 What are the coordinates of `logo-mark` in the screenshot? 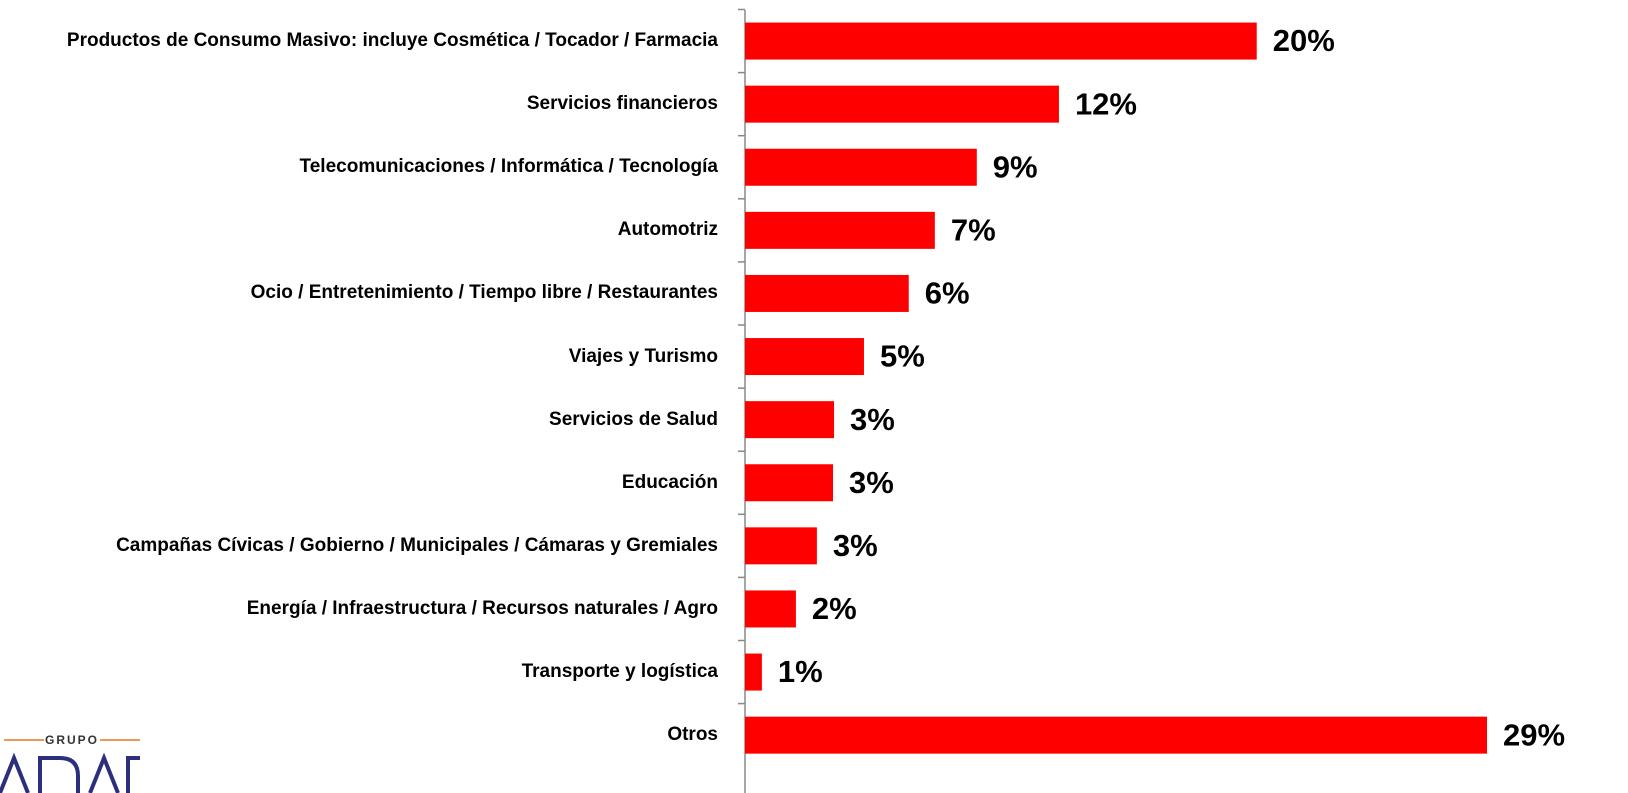 It's located at (70, 772).